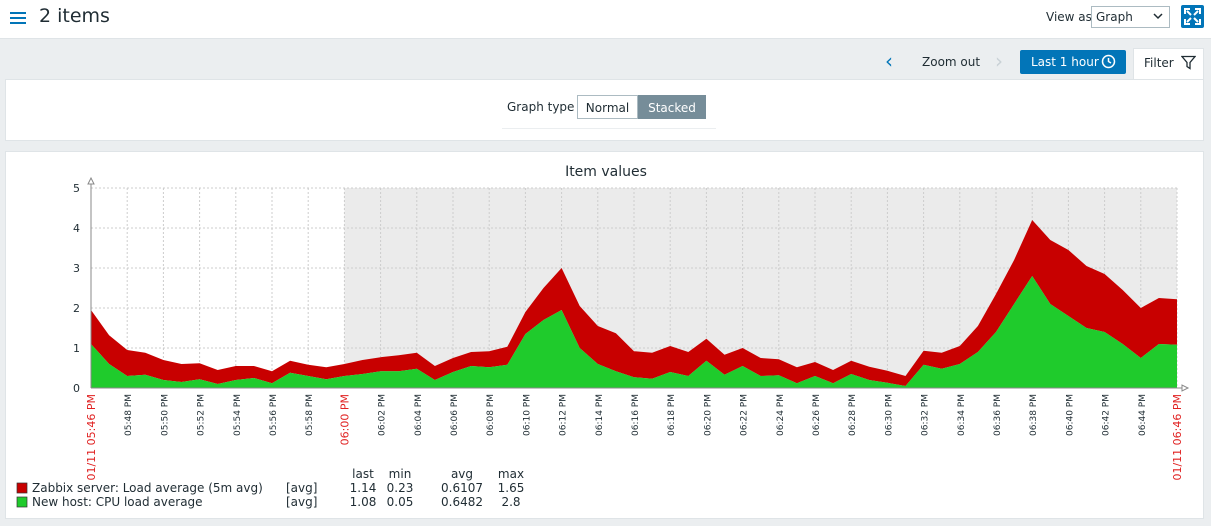 The height and width of the screenshot is (526, 1211). I want to click on x-tick-label: 06:34 PM, so click(962, 415).